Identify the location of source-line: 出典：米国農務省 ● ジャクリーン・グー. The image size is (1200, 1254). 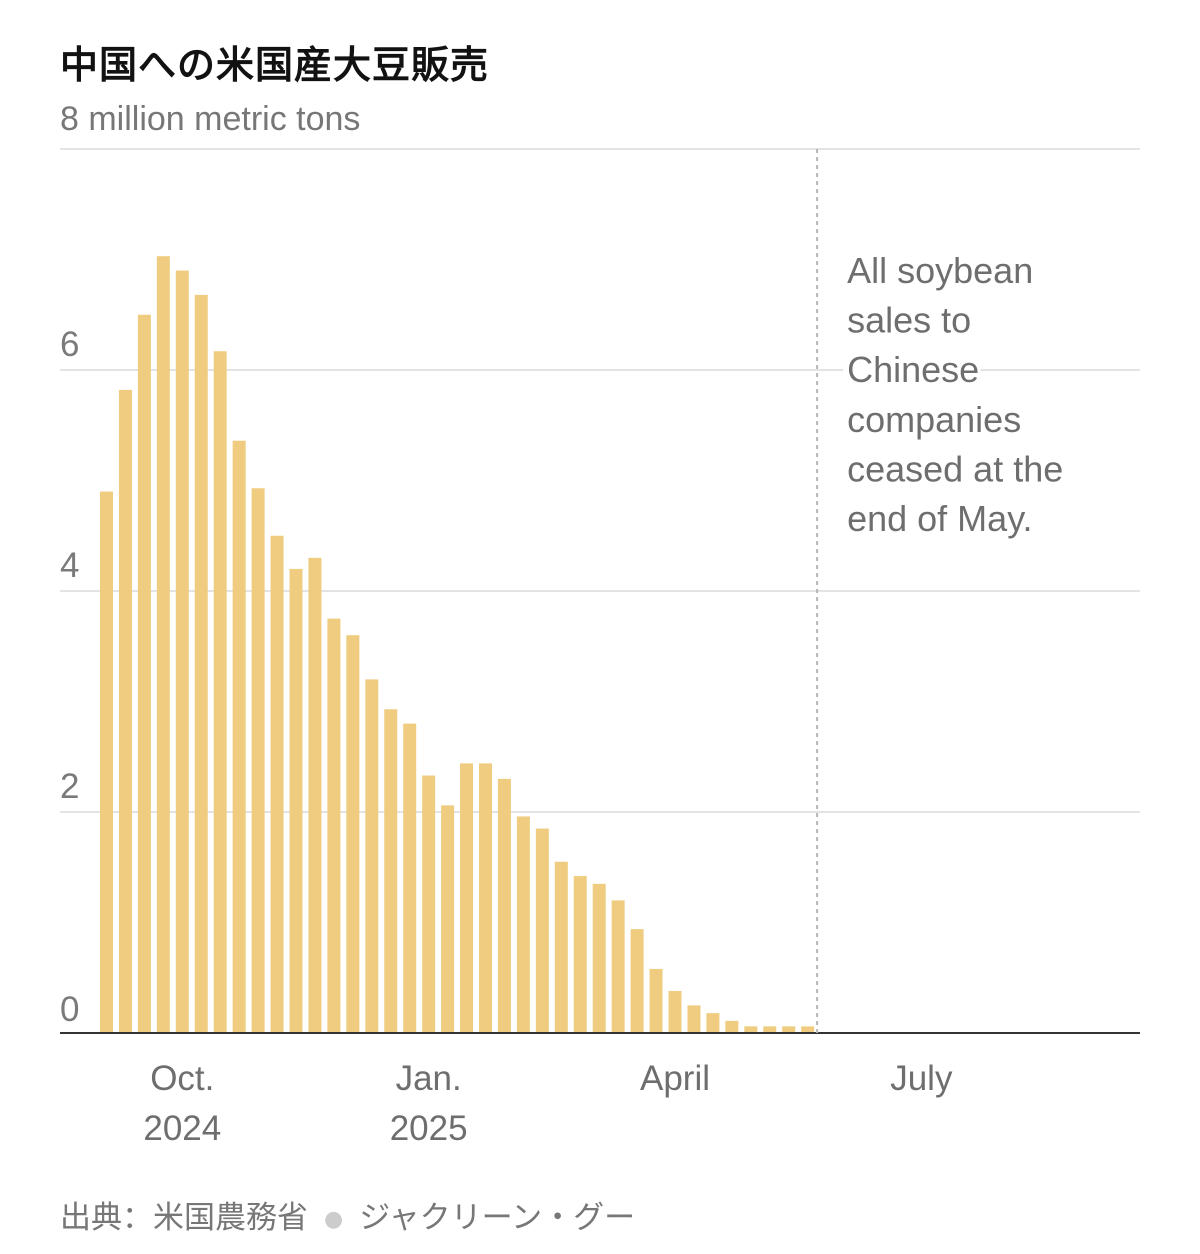
(347, 1214).